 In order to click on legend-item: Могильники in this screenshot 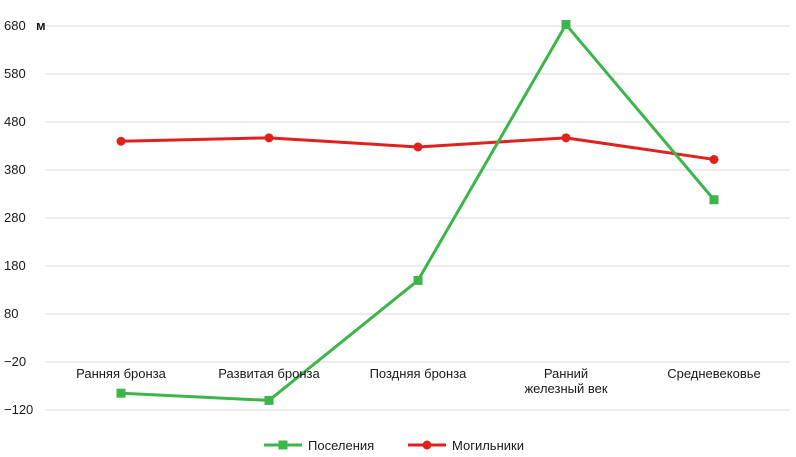, I will do `click(466, 445)`.